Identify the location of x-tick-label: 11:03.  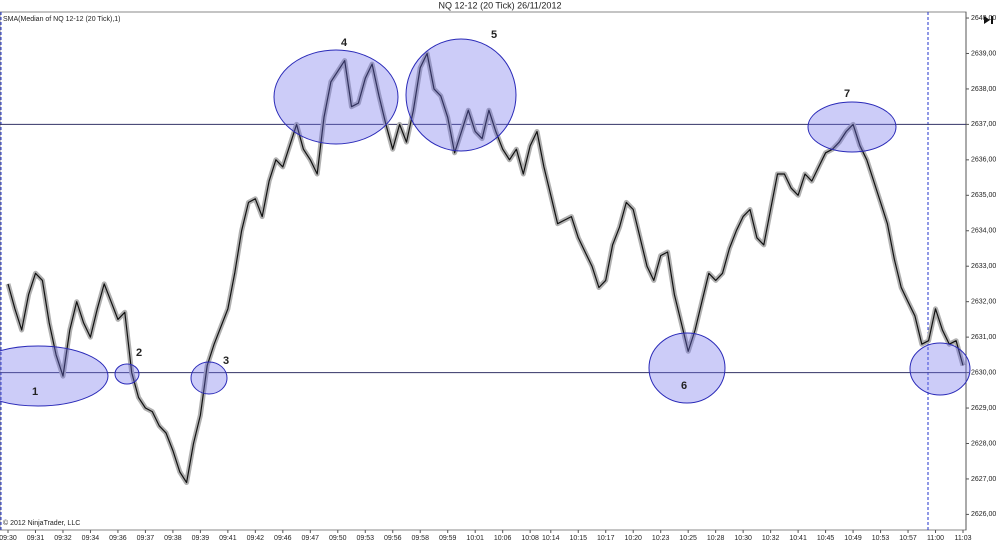
(963, 538).